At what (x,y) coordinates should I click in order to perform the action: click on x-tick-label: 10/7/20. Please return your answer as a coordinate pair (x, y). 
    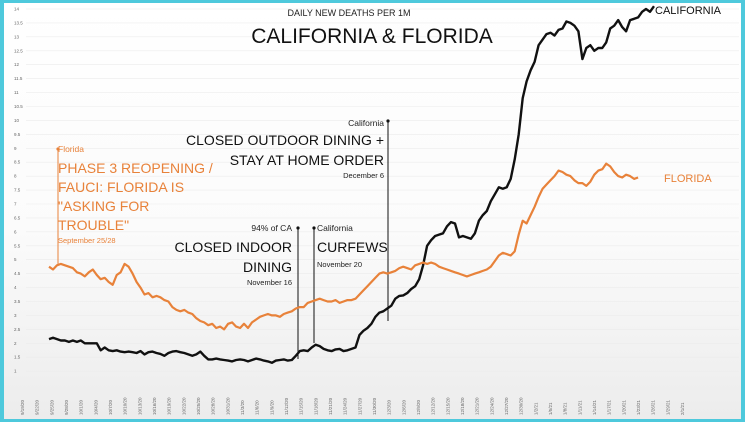
    Looking at the image, I should click on (110, 407).